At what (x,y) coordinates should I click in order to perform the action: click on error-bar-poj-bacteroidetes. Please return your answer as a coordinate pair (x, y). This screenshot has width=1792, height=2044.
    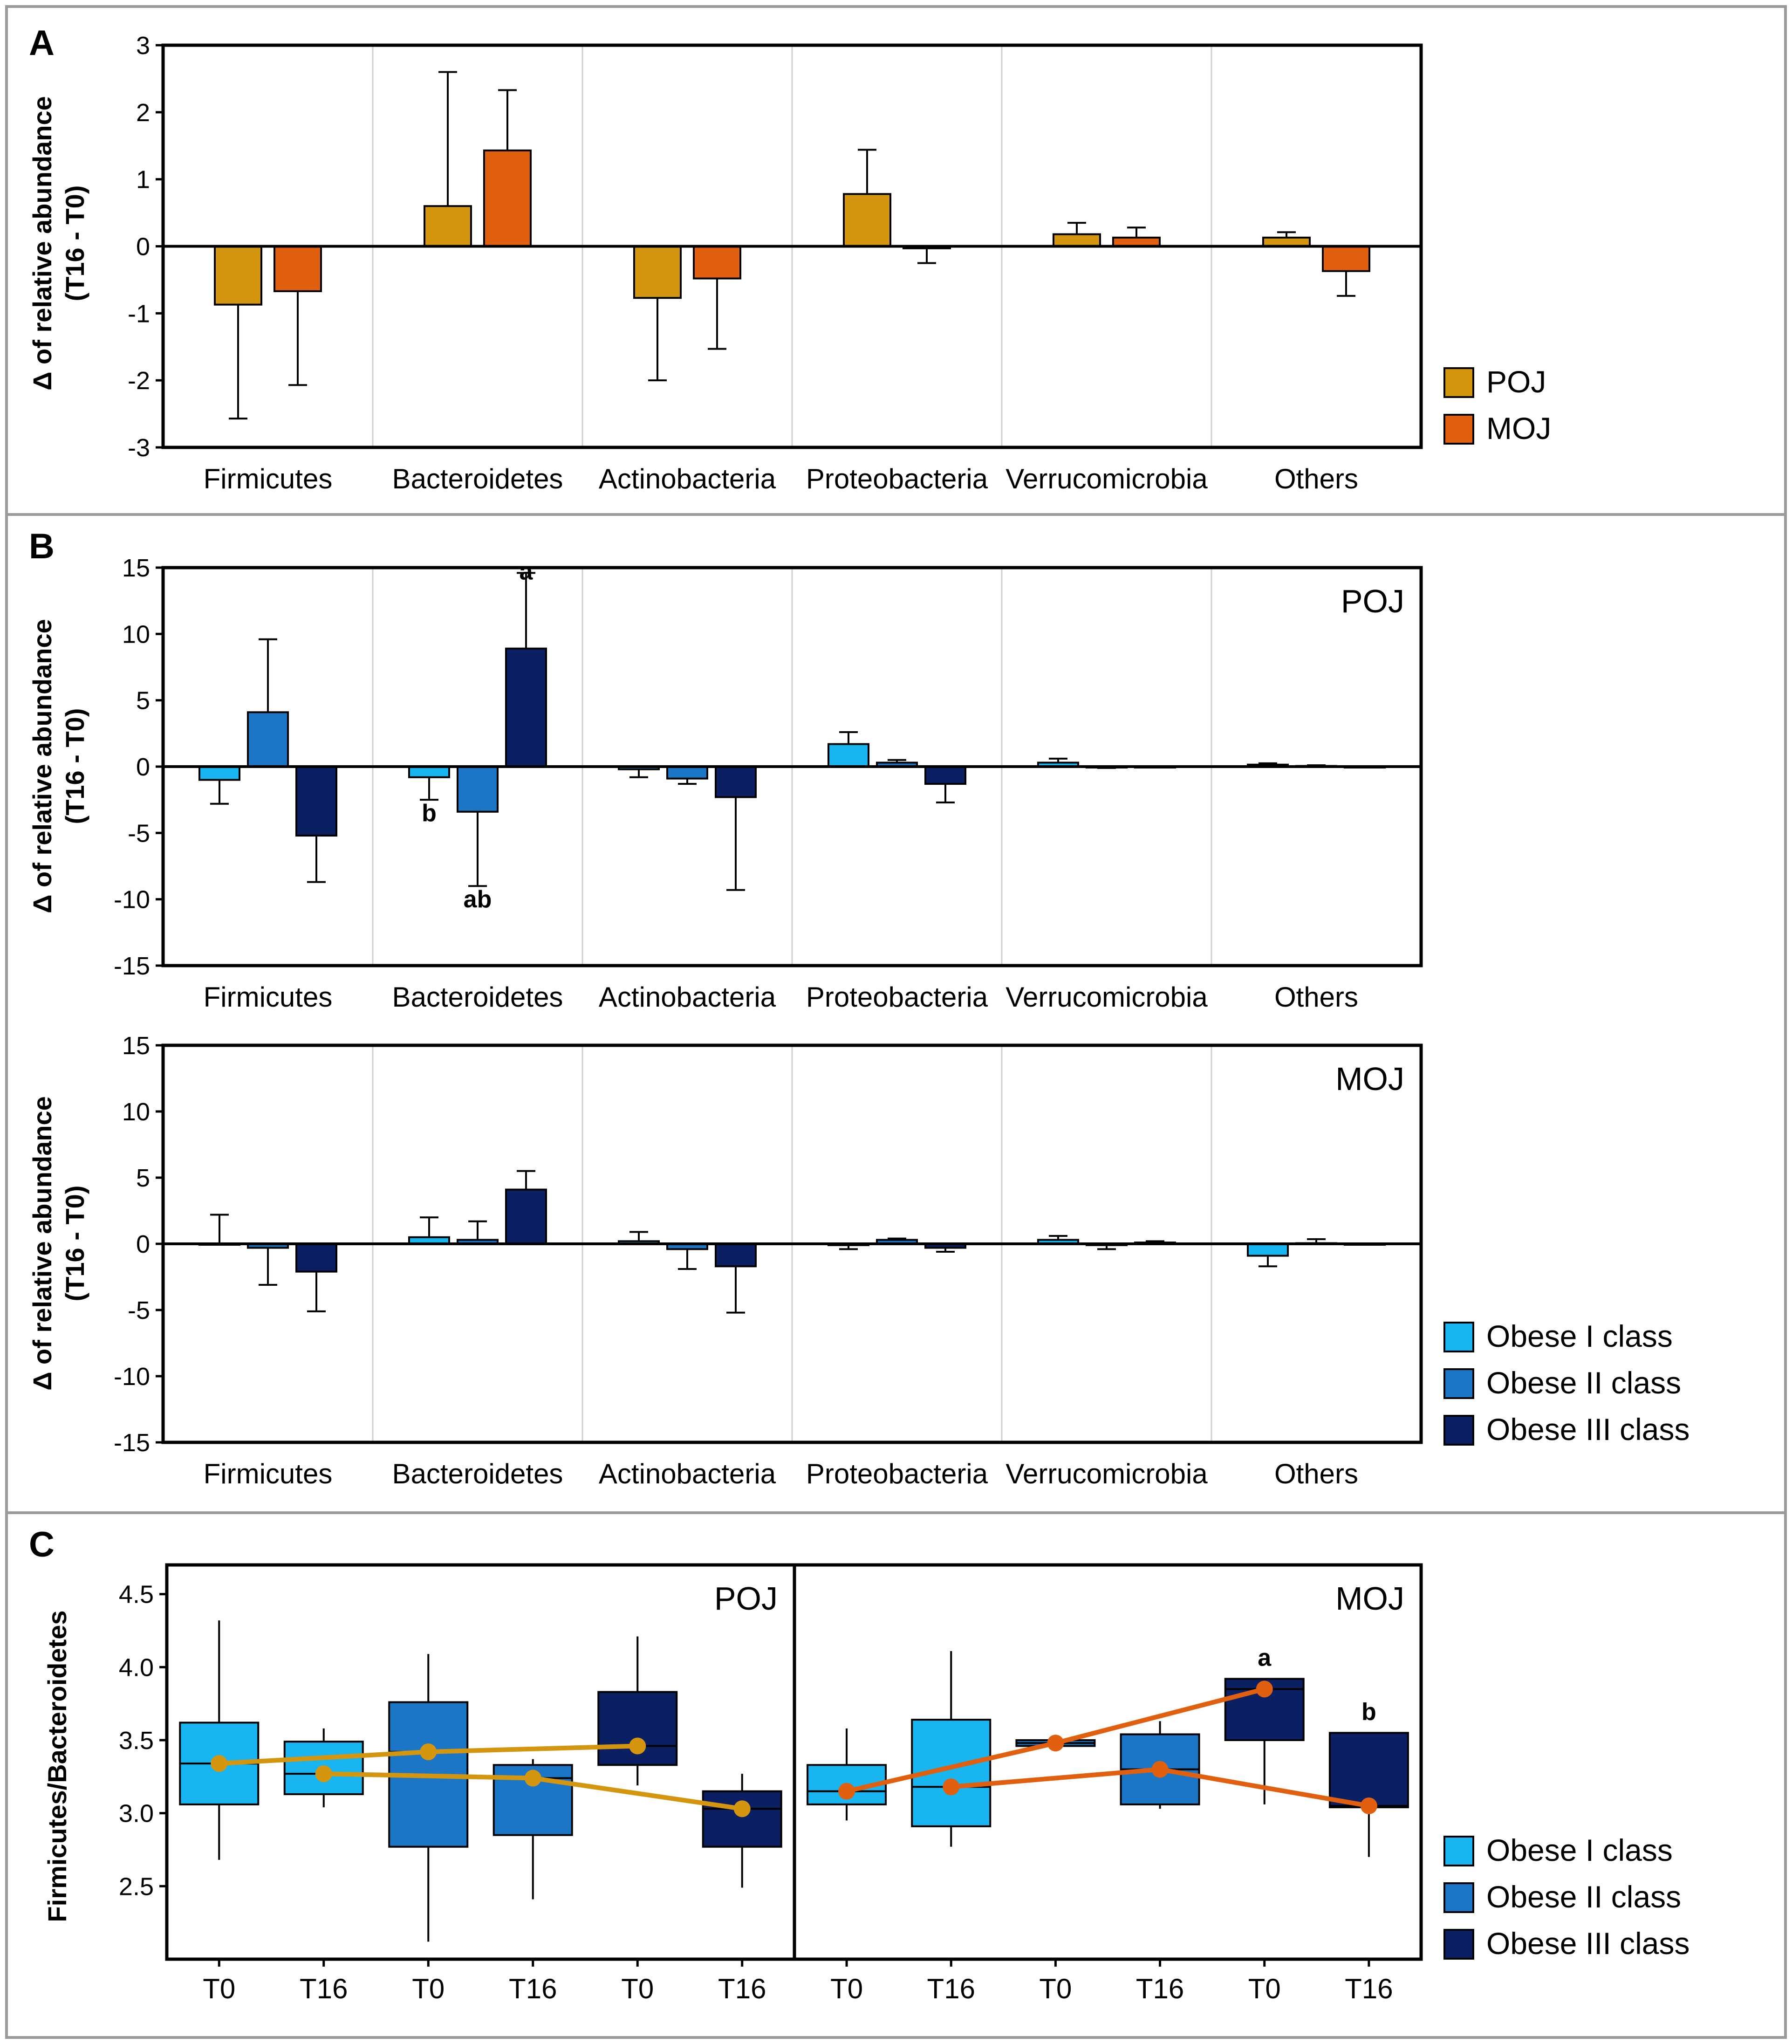
    Looking at the image, I should click on (447, 138).